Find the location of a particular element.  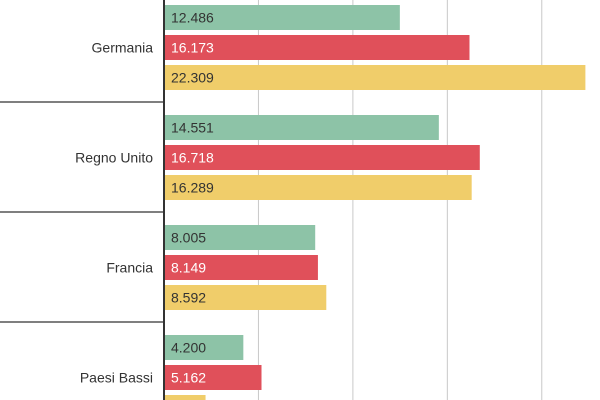

data-label: 16.289 is located at coordinates (192, 188).